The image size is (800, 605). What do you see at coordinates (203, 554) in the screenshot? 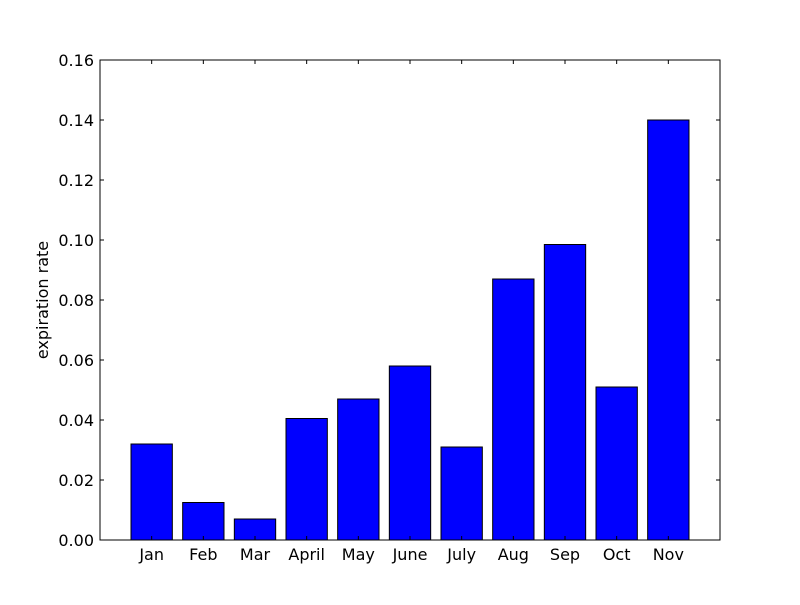
I see `x-tick-label-feb: Feb` at bounding box center [203, 554].